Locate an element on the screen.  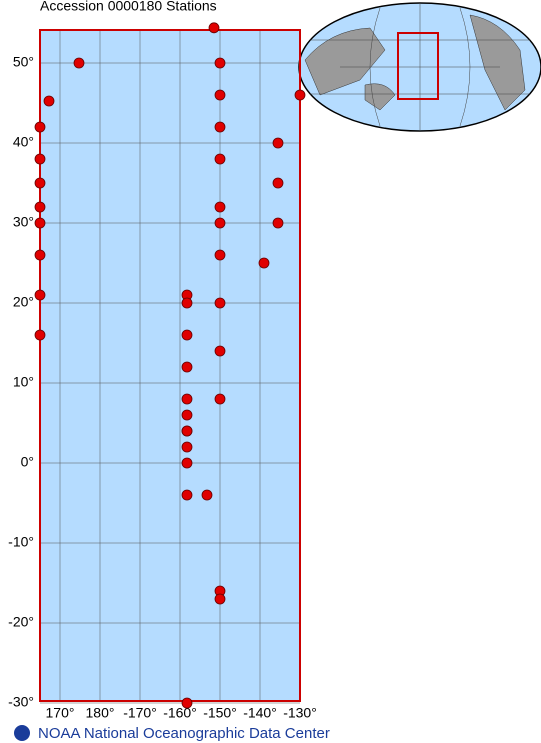
footer-text: NOAA National Oceanographic Data Center is located at coordinates (184, 733).